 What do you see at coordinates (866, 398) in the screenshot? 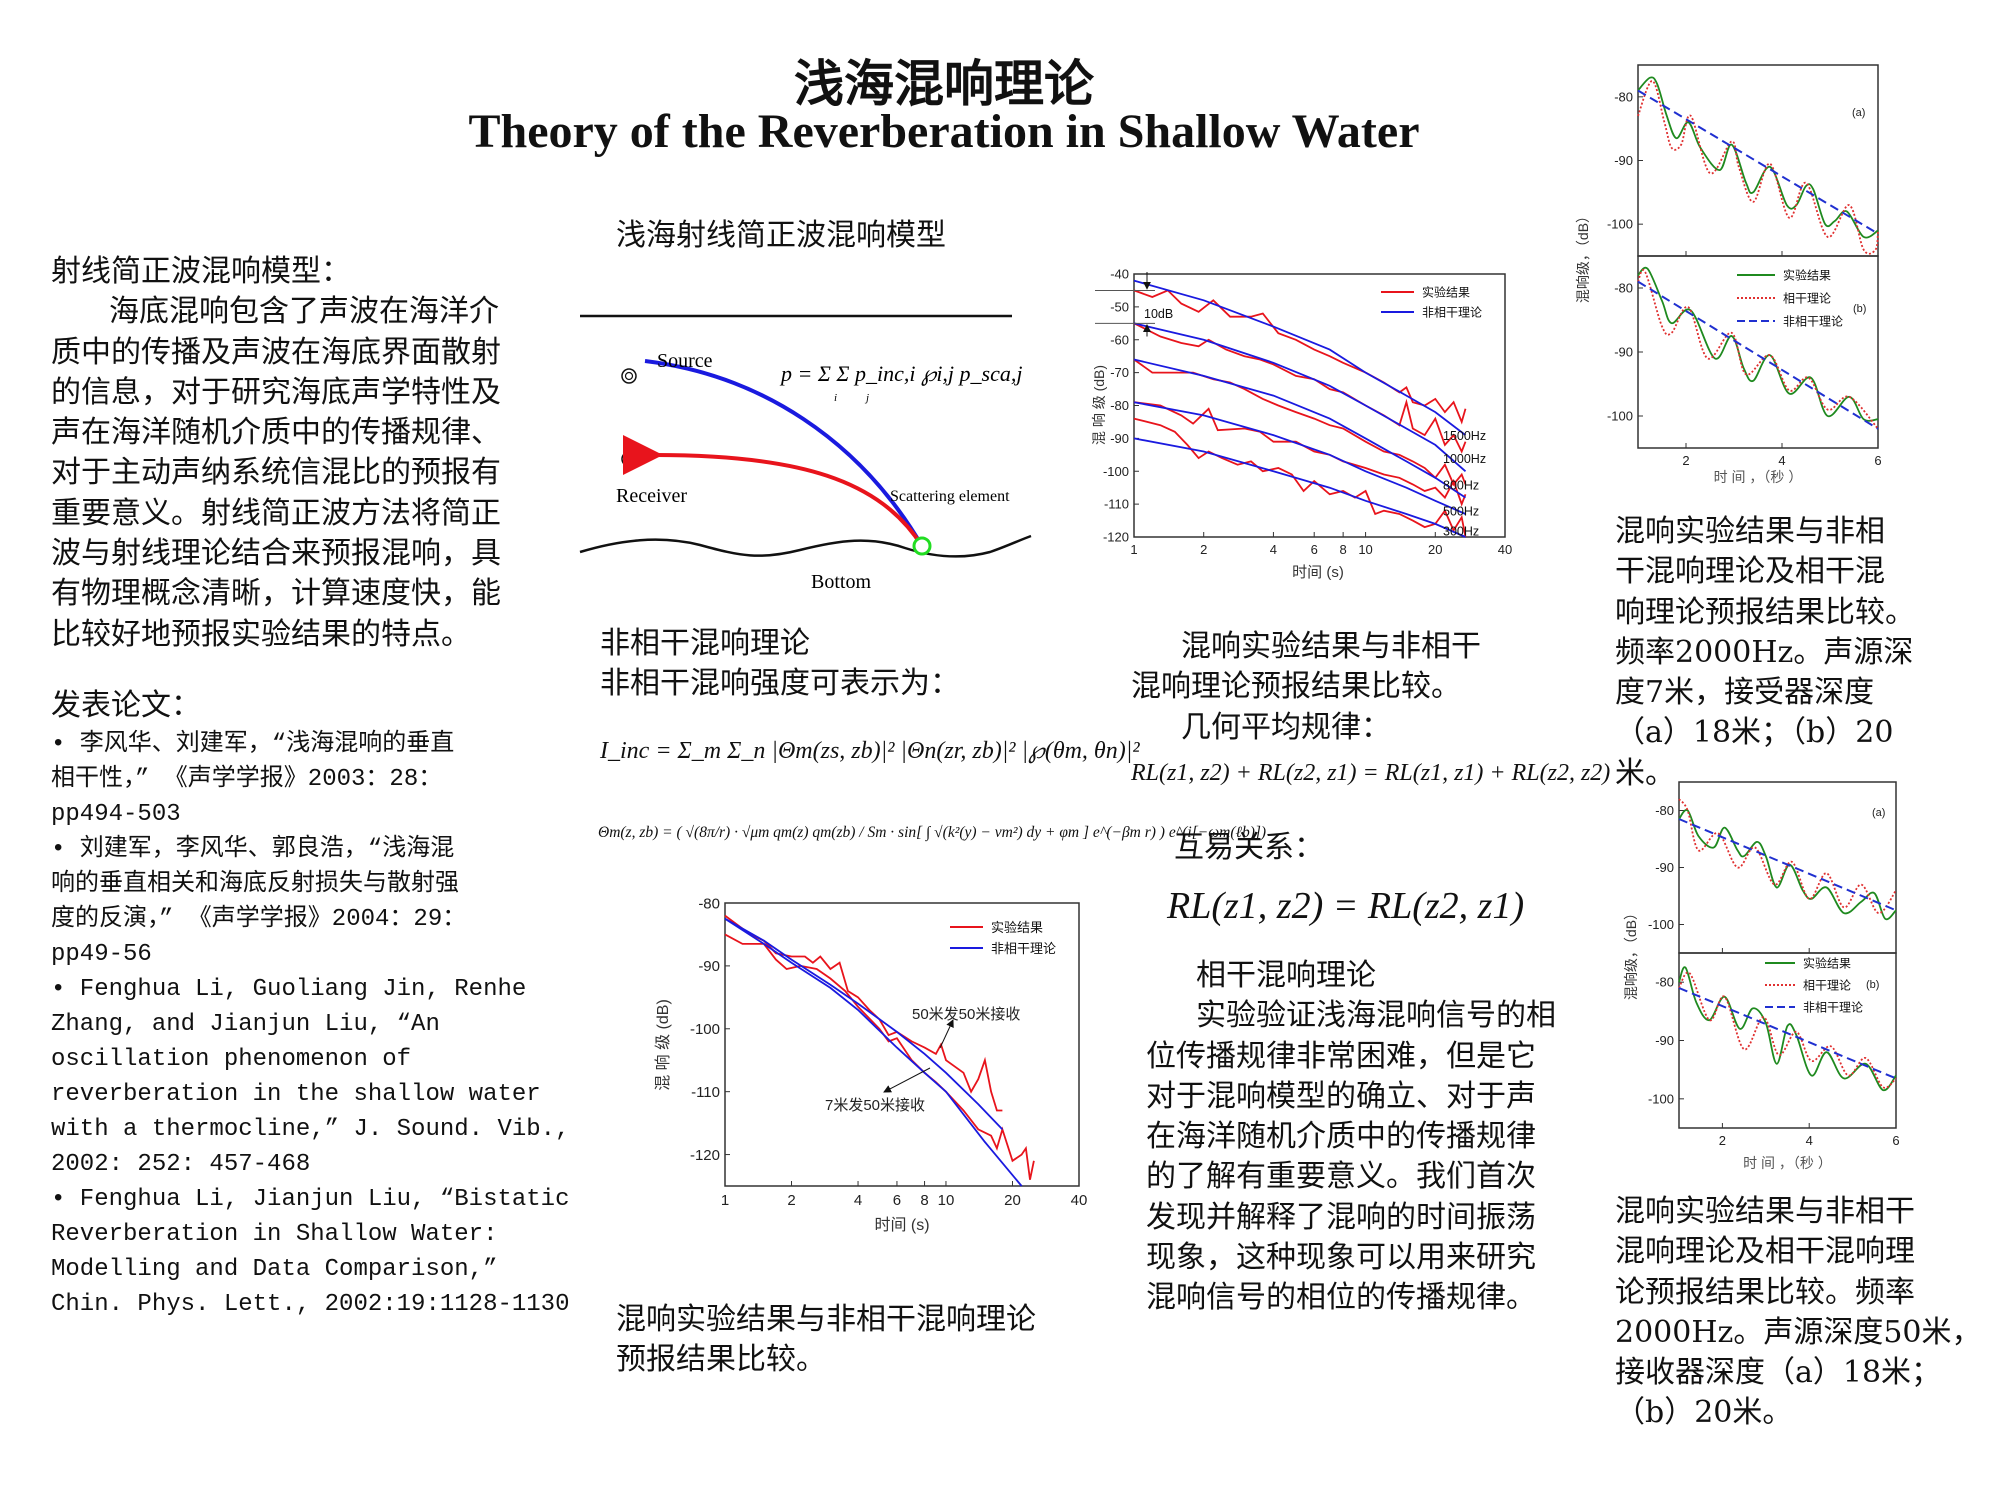
I see `formula-index-j: j` at bounding box center [866, 398].